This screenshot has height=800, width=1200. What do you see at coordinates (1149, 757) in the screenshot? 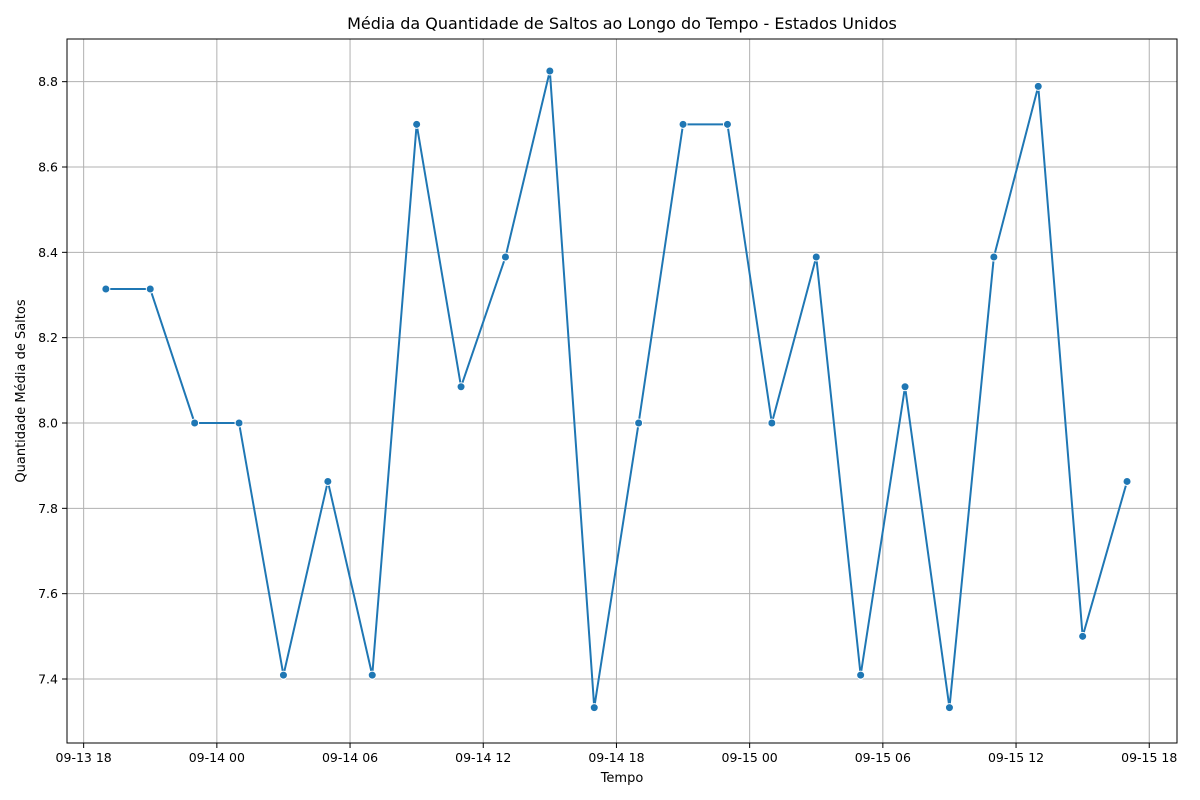
I see `x-tick-label: 09-15 18` at bounding box center [1149, 757].